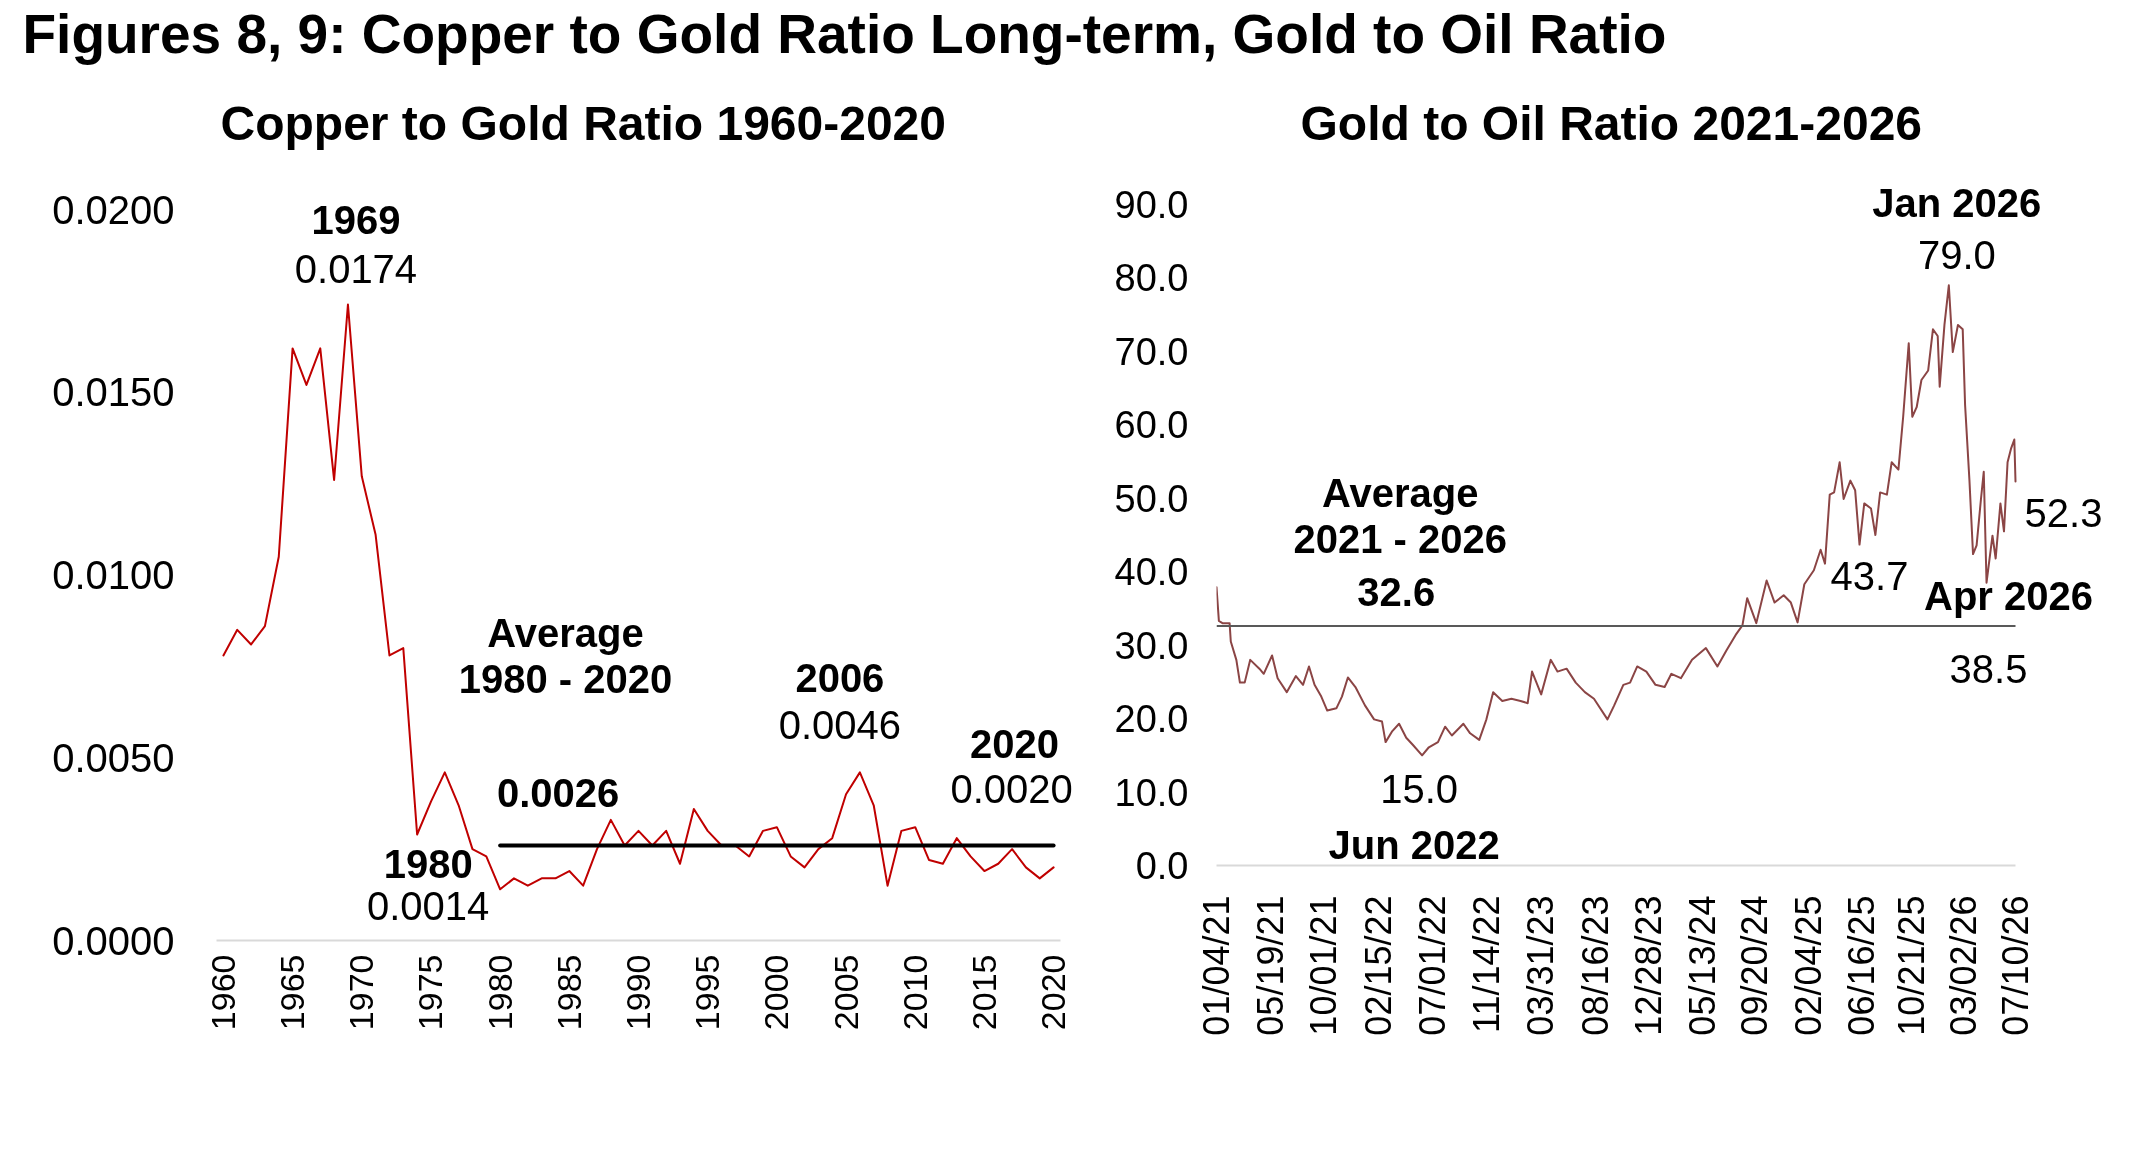 Image resolution: width=2130 pixels, height=1150 pixels. What do you see at coordinates (707, 992) in the screenshot?
I see `x-tick-label: 1995` at bounding box center [707, 992].